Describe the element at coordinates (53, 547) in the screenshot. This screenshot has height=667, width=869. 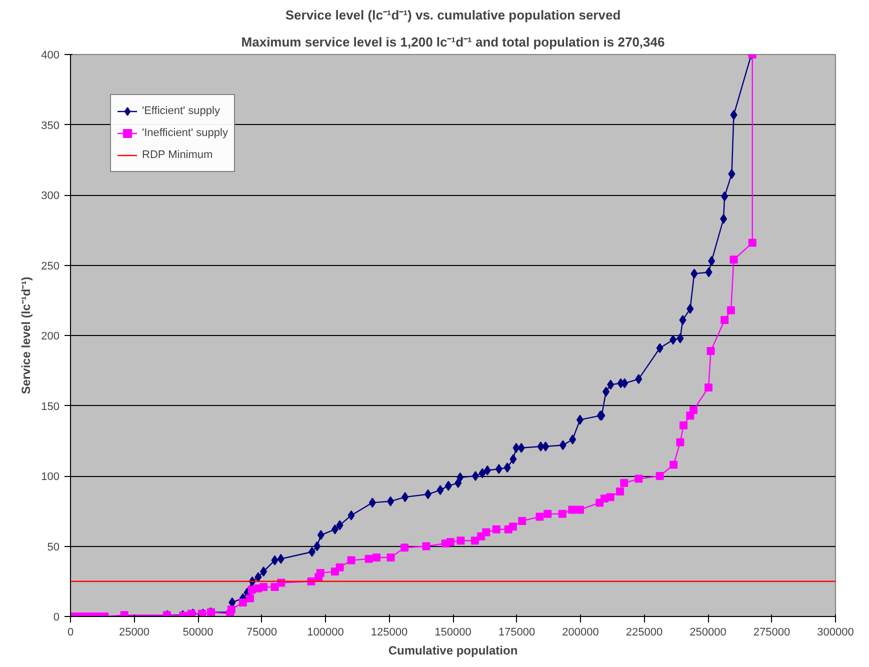
I see `y-tick-label: 50` at that location.